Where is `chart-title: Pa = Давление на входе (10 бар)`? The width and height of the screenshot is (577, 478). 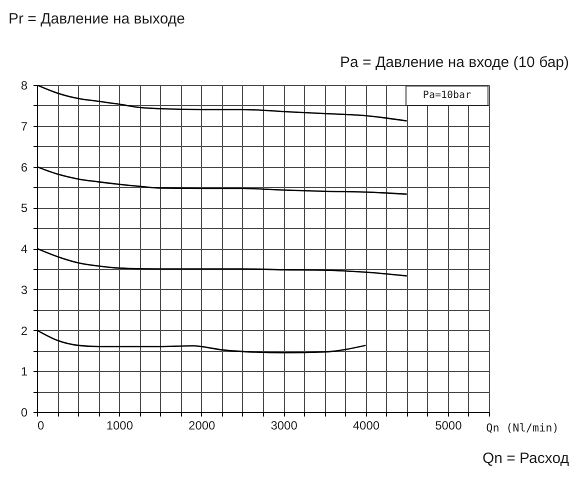 chart-title: Pa = Давление на входе (10 бар) is located at coordinates (454, 62).